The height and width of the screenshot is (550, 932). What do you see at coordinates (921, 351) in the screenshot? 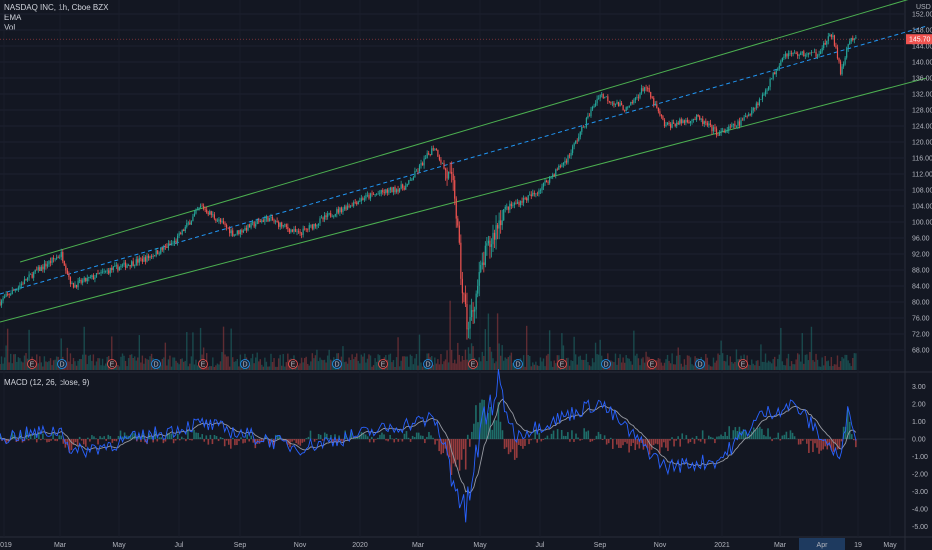
I see `price-tick-label: 68.00` at bounding box center [921, 351].